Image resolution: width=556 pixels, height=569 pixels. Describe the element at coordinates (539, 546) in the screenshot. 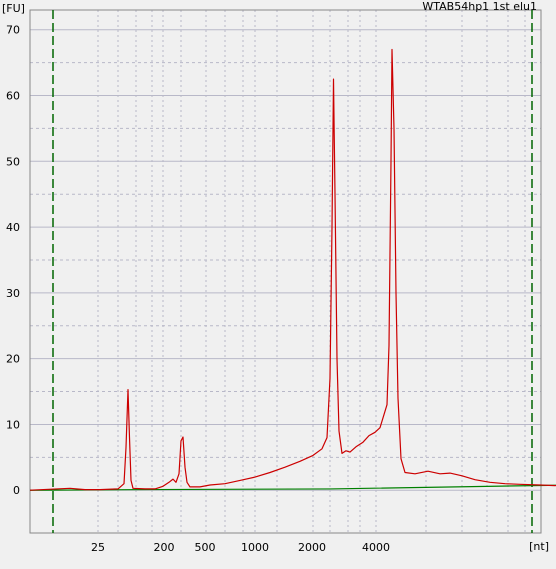

I see `x-axis-label: [nt]` at that location.